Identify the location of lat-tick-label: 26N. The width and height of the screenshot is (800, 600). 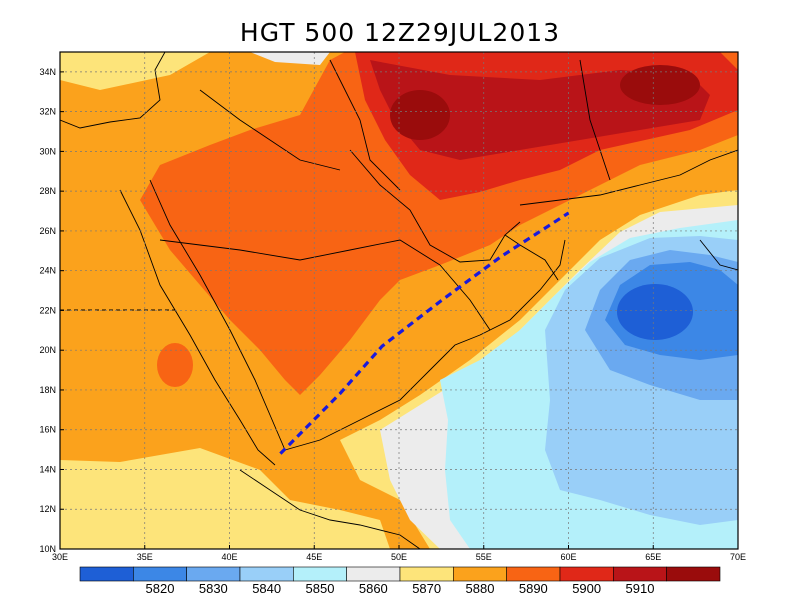
(47, 231).